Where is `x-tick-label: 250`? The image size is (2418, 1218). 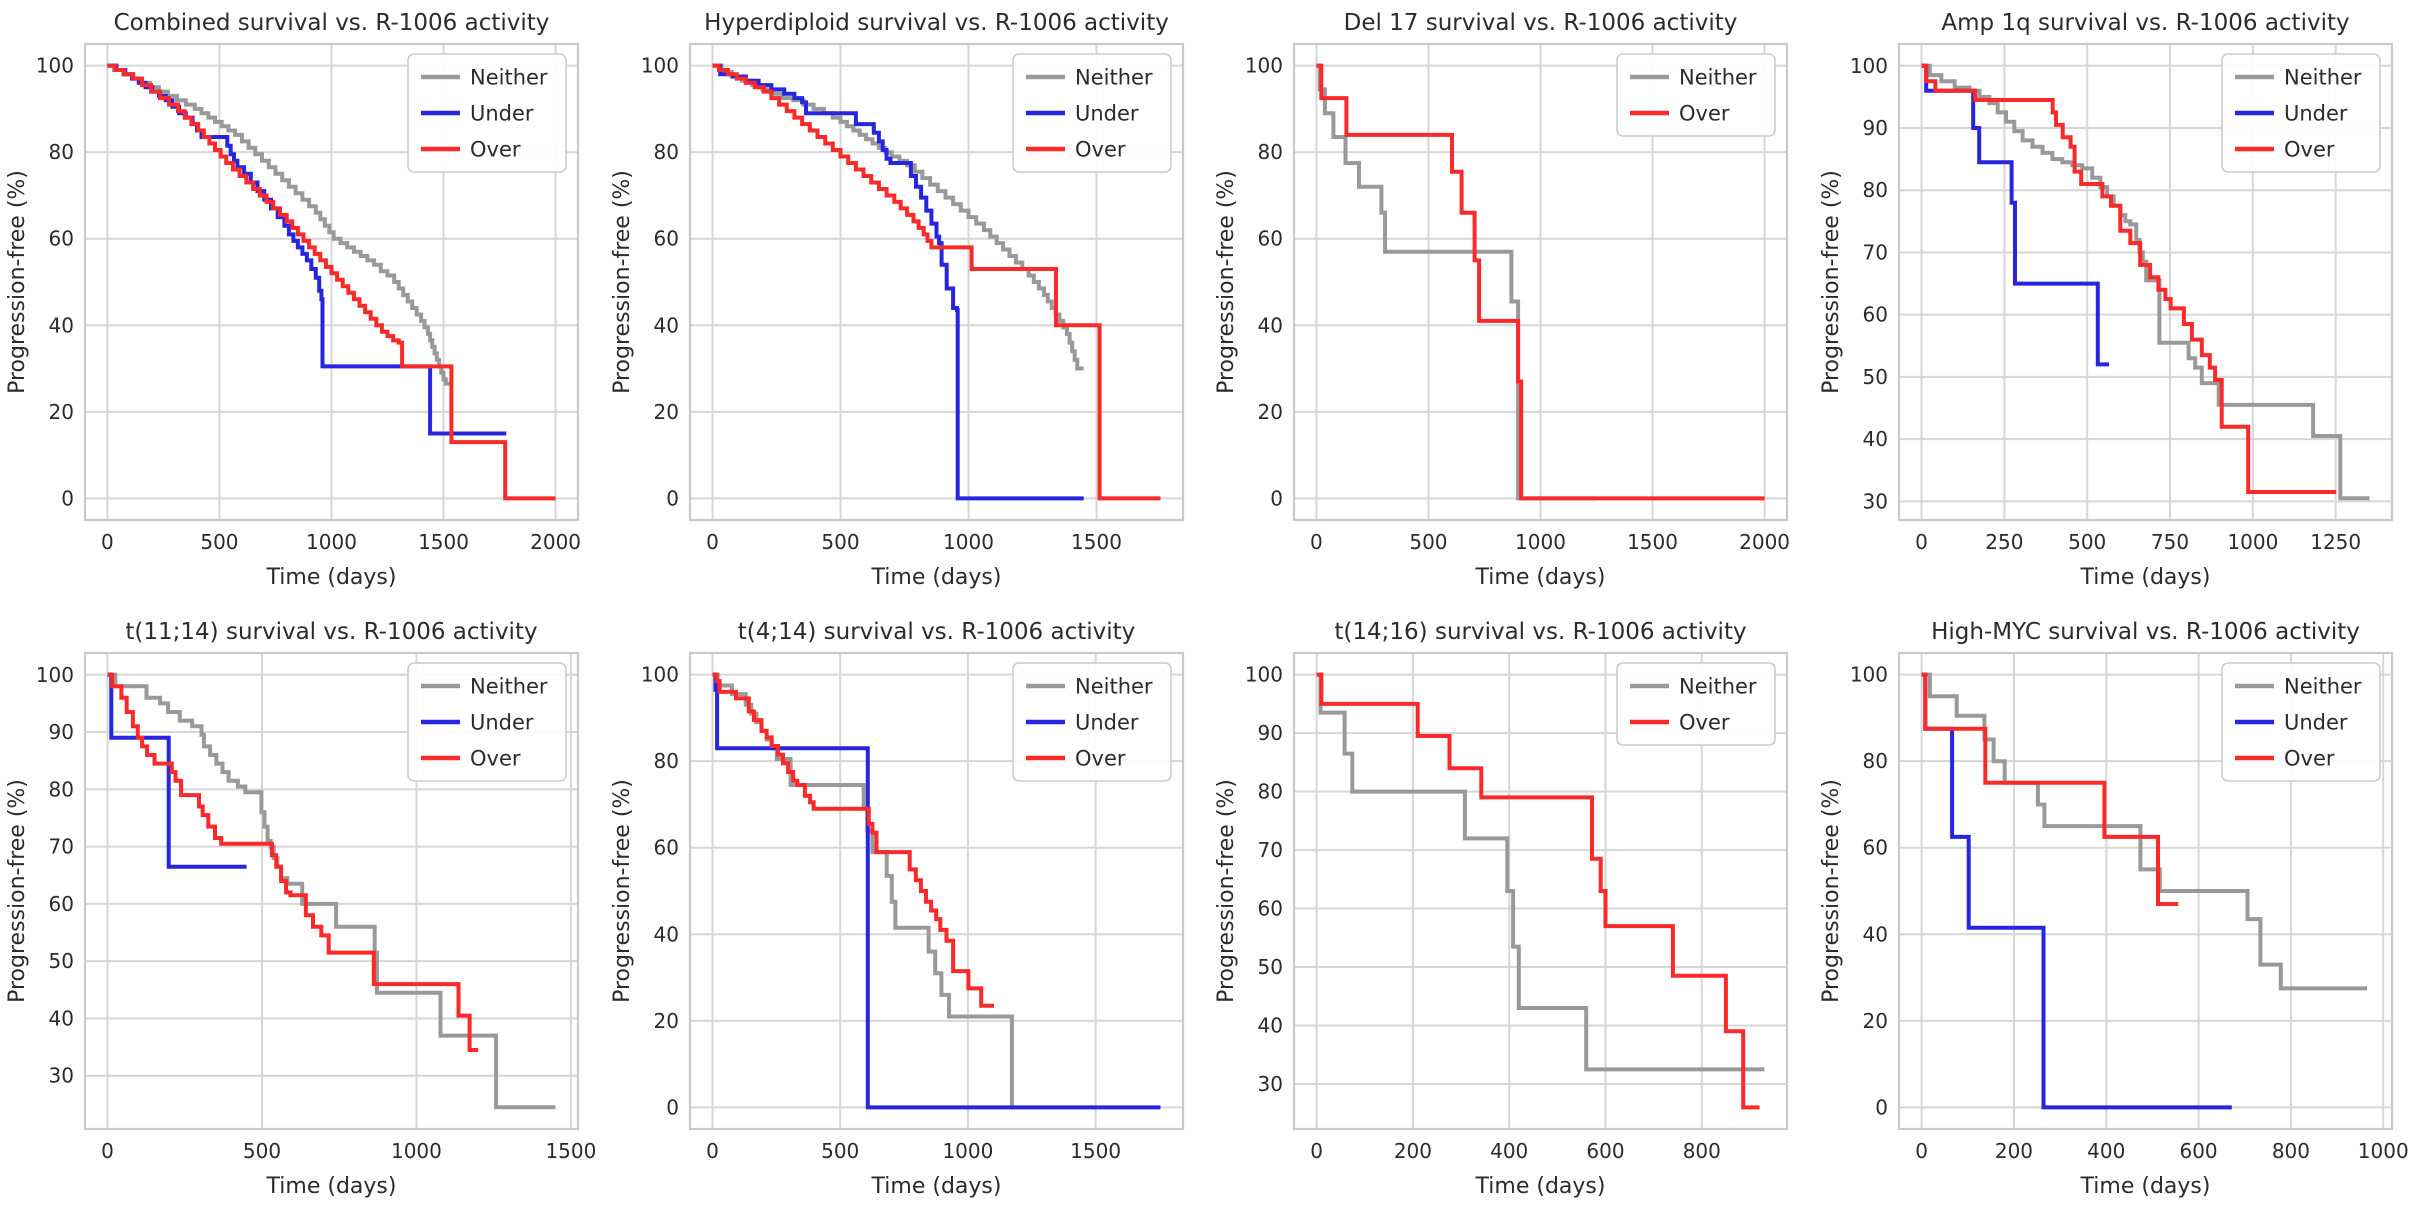 x-tick-label: 250 is located at coordinates (2004, 542).